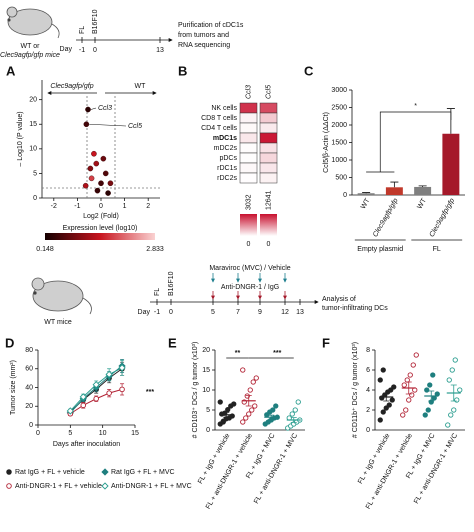 The width and height of the screenshot is (474, 532). Describe the element at coordinates (45, 249) in the screenshot. I see `colorbar-min: 0.148` at that location.